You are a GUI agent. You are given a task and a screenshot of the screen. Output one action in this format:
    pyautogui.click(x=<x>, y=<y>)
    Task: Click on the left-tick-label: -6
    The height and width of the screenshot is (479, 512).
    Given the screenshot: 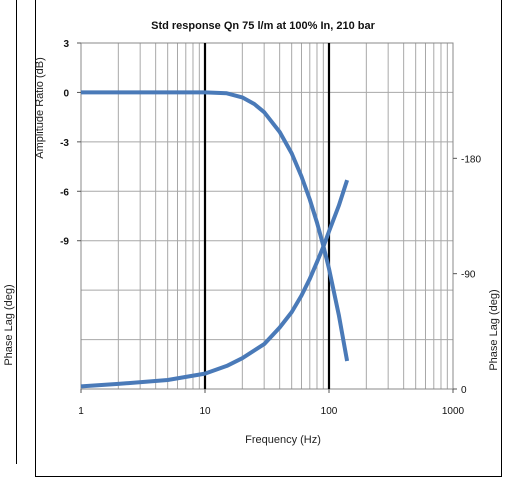 What is the action you would take?
    pyautogui.click(x=64, y=192)
    